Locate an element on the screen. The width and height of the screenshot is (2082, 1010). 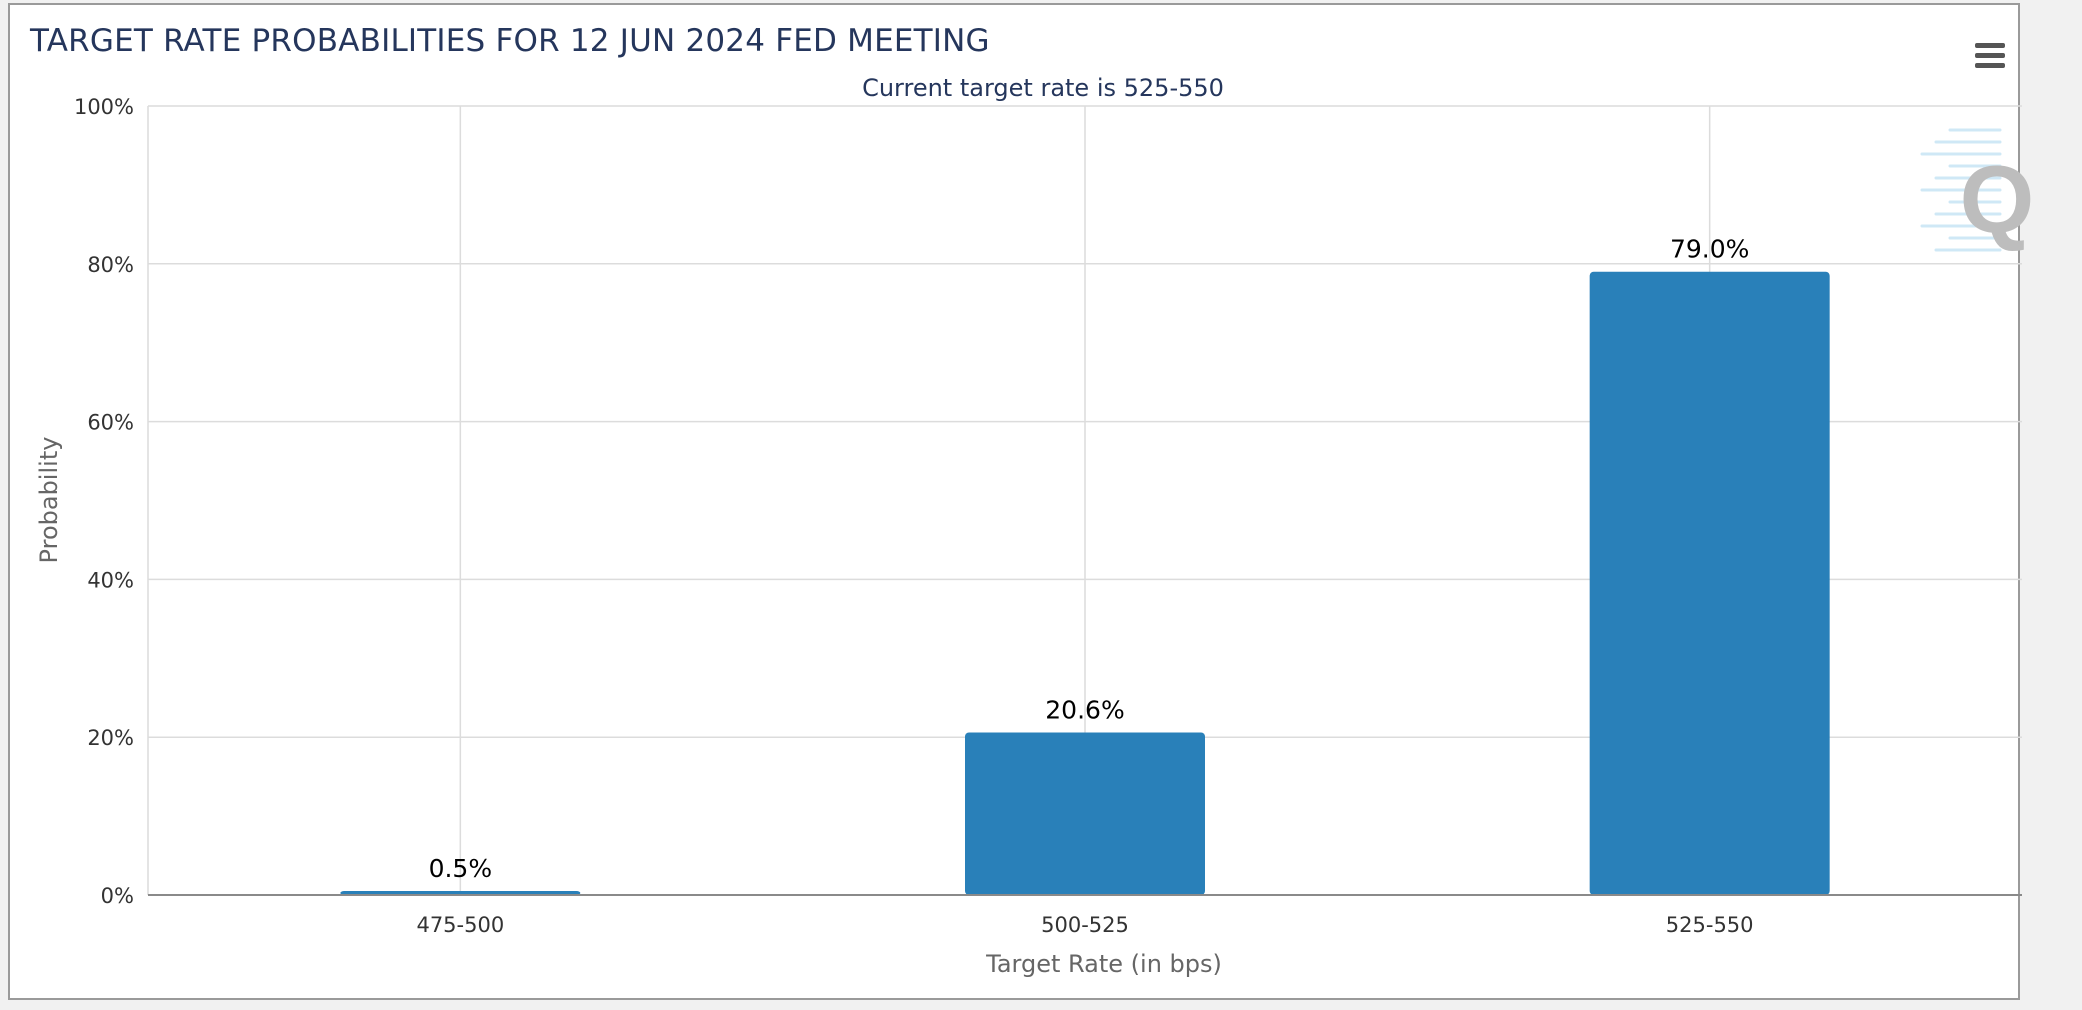
data-label-500-525: 20.6% is located at coordinates (1084, 709).